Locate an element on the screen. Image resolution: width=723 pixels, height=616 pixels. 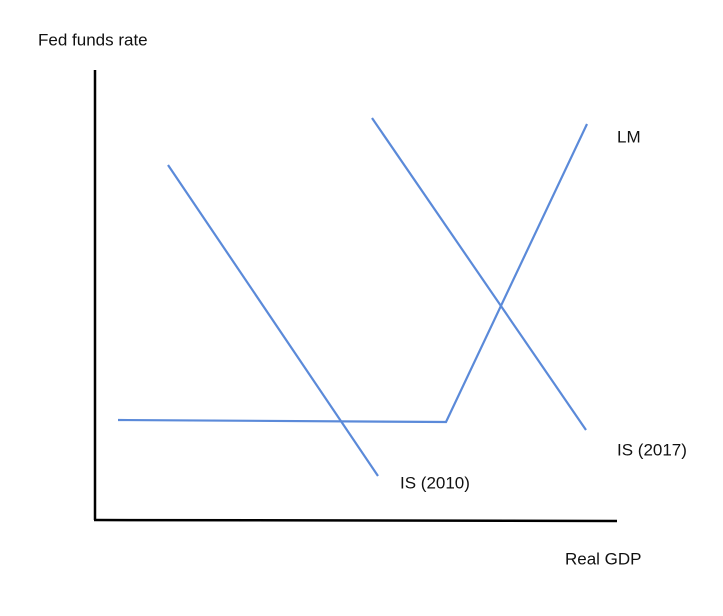
x-axis is located at coordinates (355, 520).